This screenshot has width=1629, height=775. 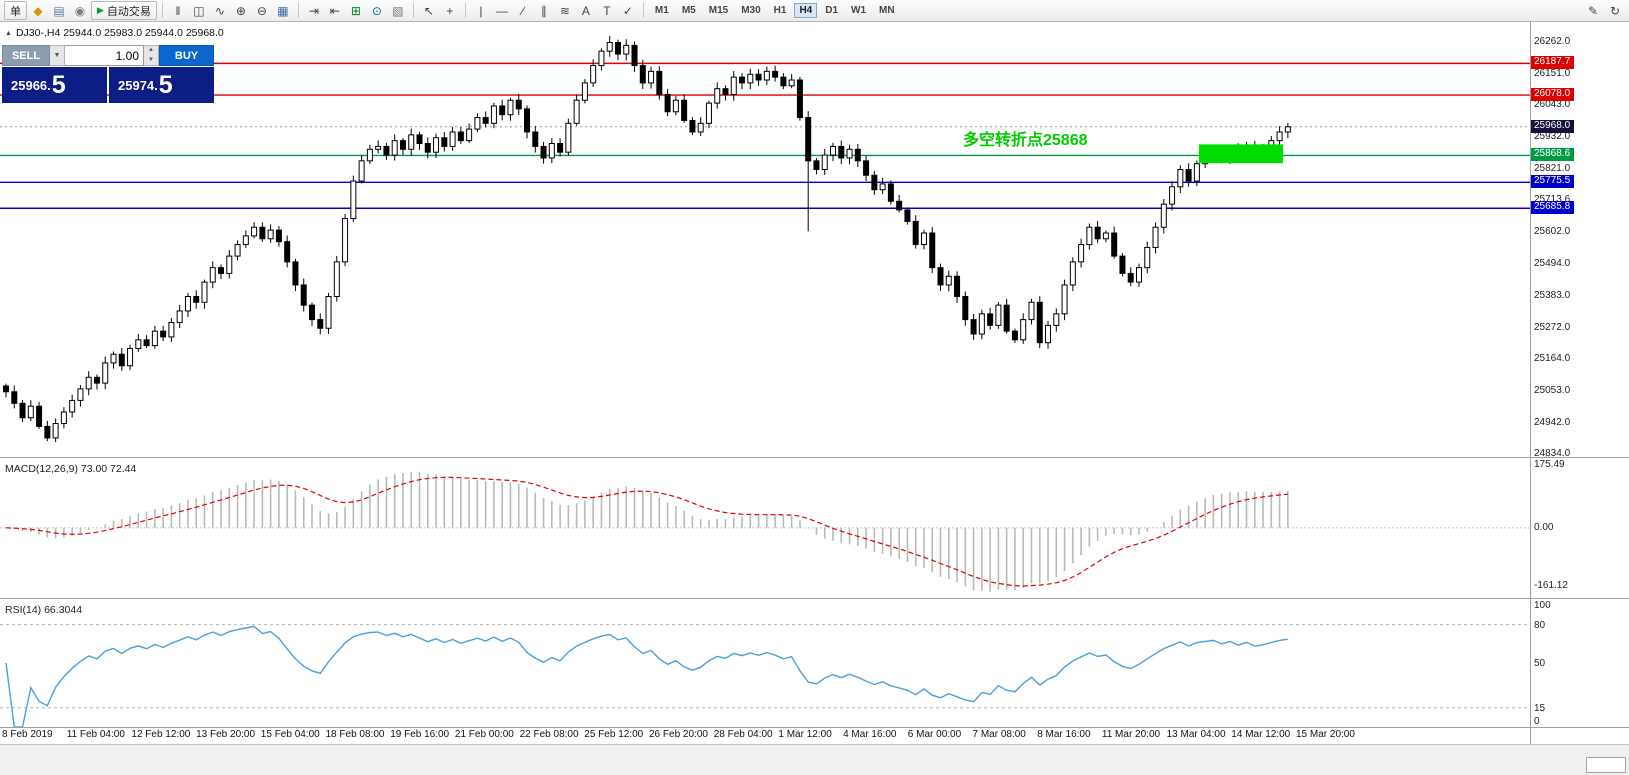 What do you see at coordinates (1261, 734) in the screenshot?
I see `time-label: 14 Mar 12:00` at bounding box center [1261, 734].